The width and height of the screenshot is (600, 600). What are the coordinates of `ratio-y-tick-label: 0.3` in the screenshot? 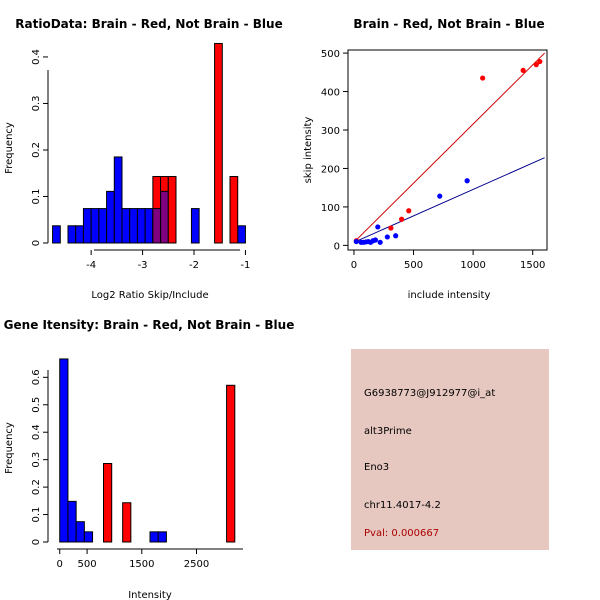 It's located at (36, 104).